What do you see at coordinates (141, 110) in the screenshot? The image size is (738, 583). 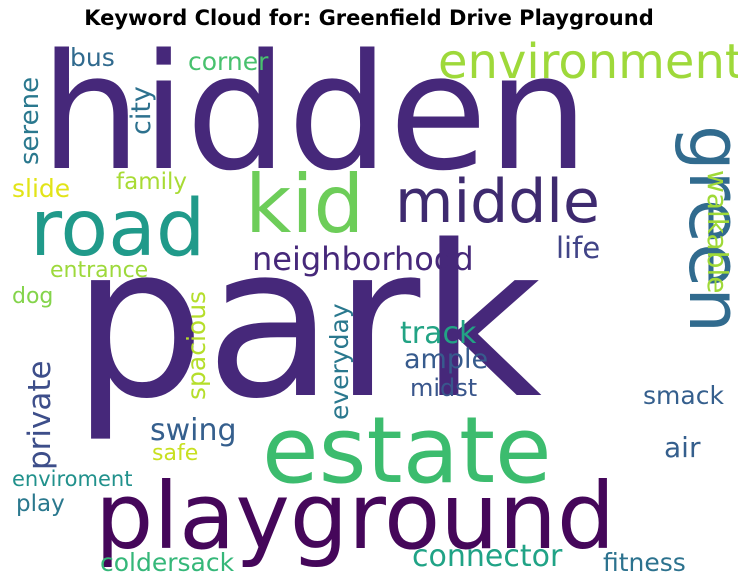 I see `word-city: city` at bounding box center [141, 110].